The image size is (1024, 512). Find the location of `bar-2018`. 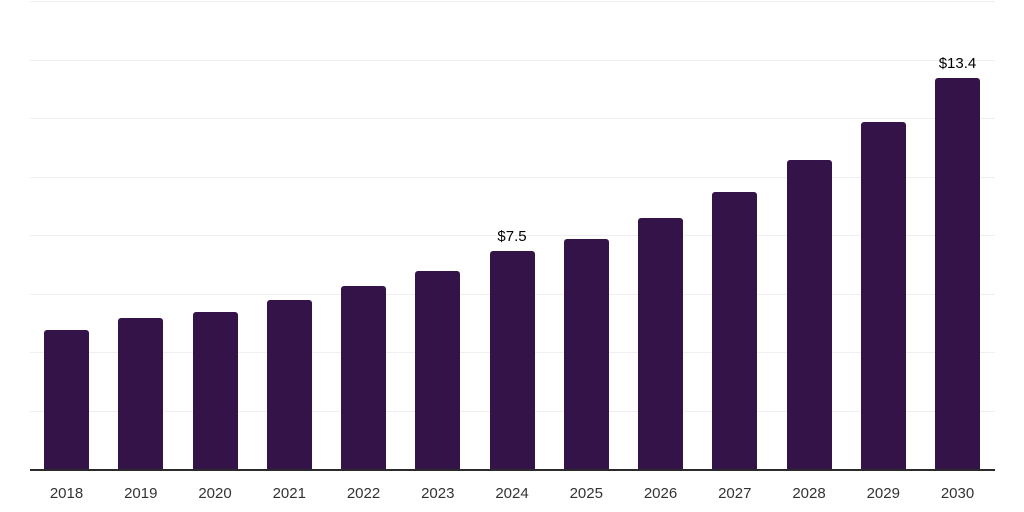

bar-2018 is located at coordinates (66, 400).